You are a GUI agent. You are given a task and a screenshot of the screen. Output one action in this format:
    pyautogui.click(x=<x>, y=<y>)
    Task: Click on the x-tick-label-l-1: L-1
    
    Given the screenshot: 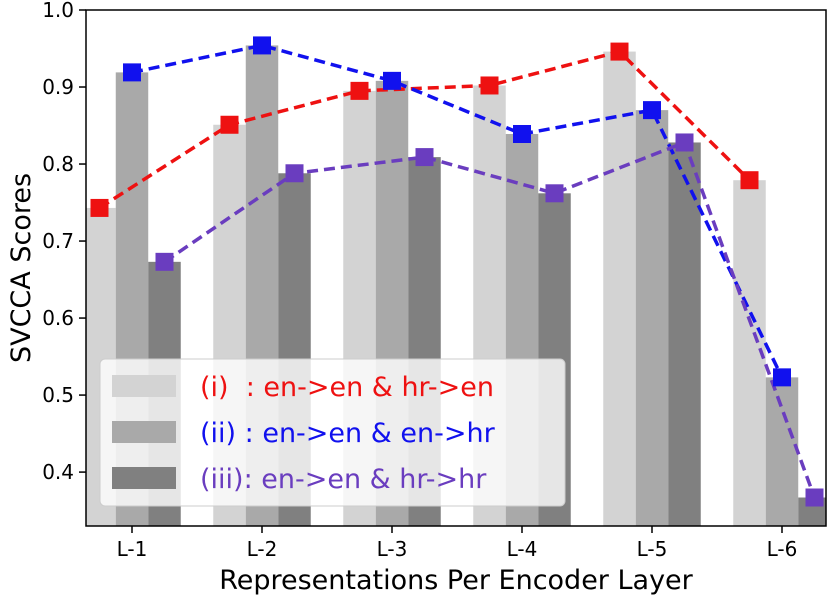 What is the action you would take?
    pyautogui.click(x=132, y=549)
    